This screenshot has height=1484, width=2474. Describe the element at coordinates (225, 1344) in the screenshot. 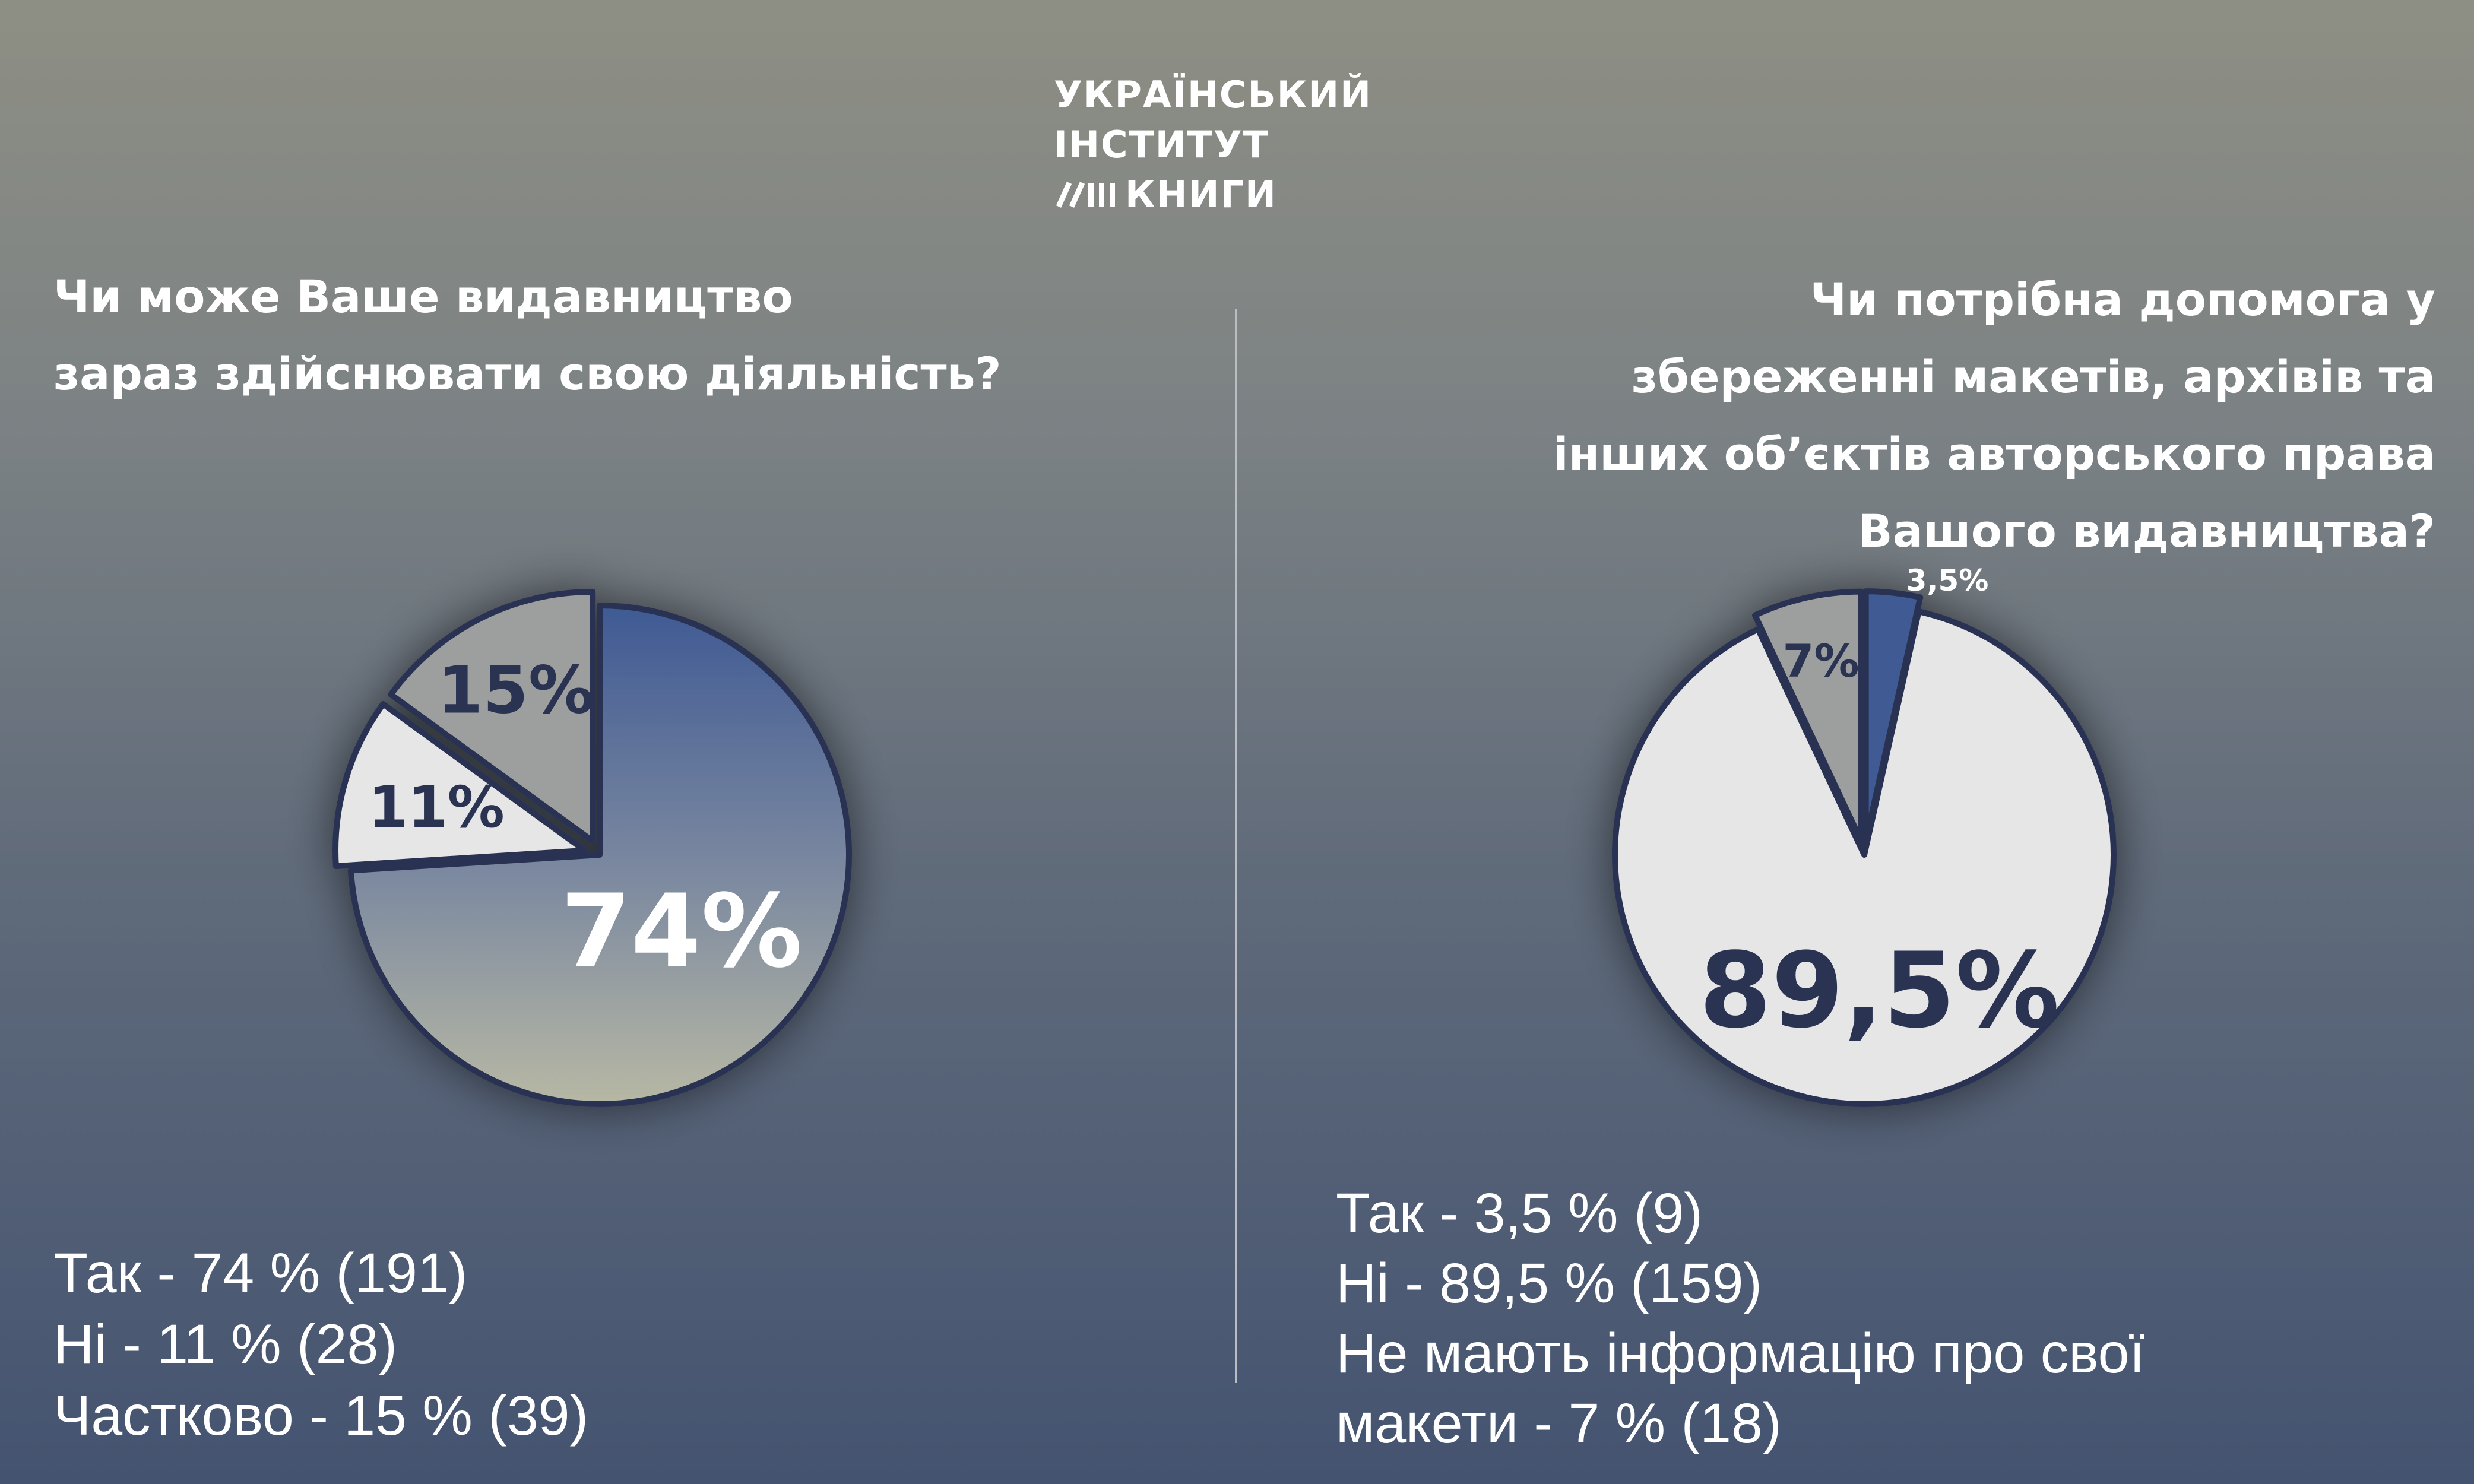

I see `left-legend-item-no: Ні - 11 % (28)` at that location.